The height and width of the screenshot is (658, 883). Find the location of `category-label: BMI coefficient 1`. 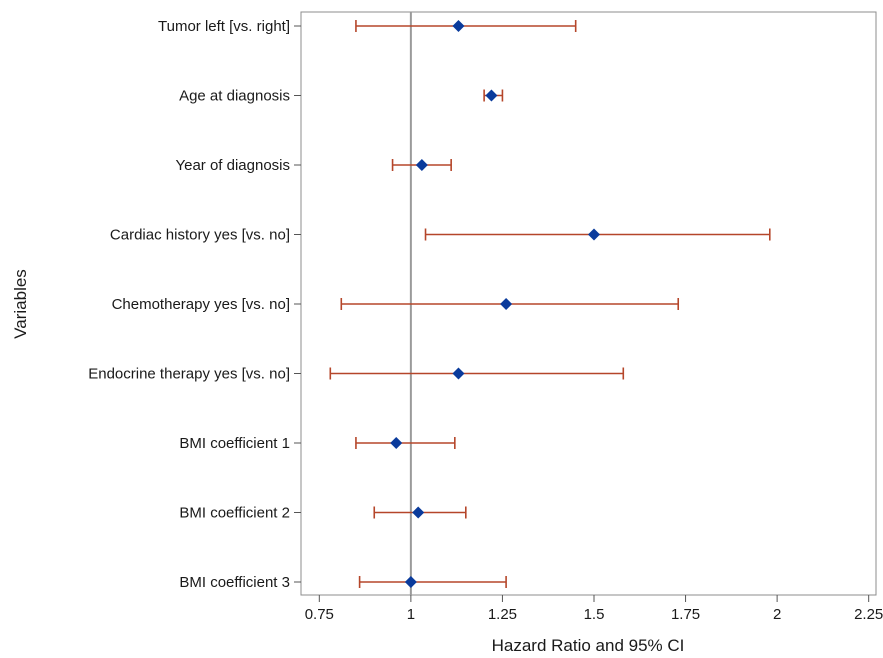

category-label: BMI coefficient 1 is located at coordinates (234, 443).